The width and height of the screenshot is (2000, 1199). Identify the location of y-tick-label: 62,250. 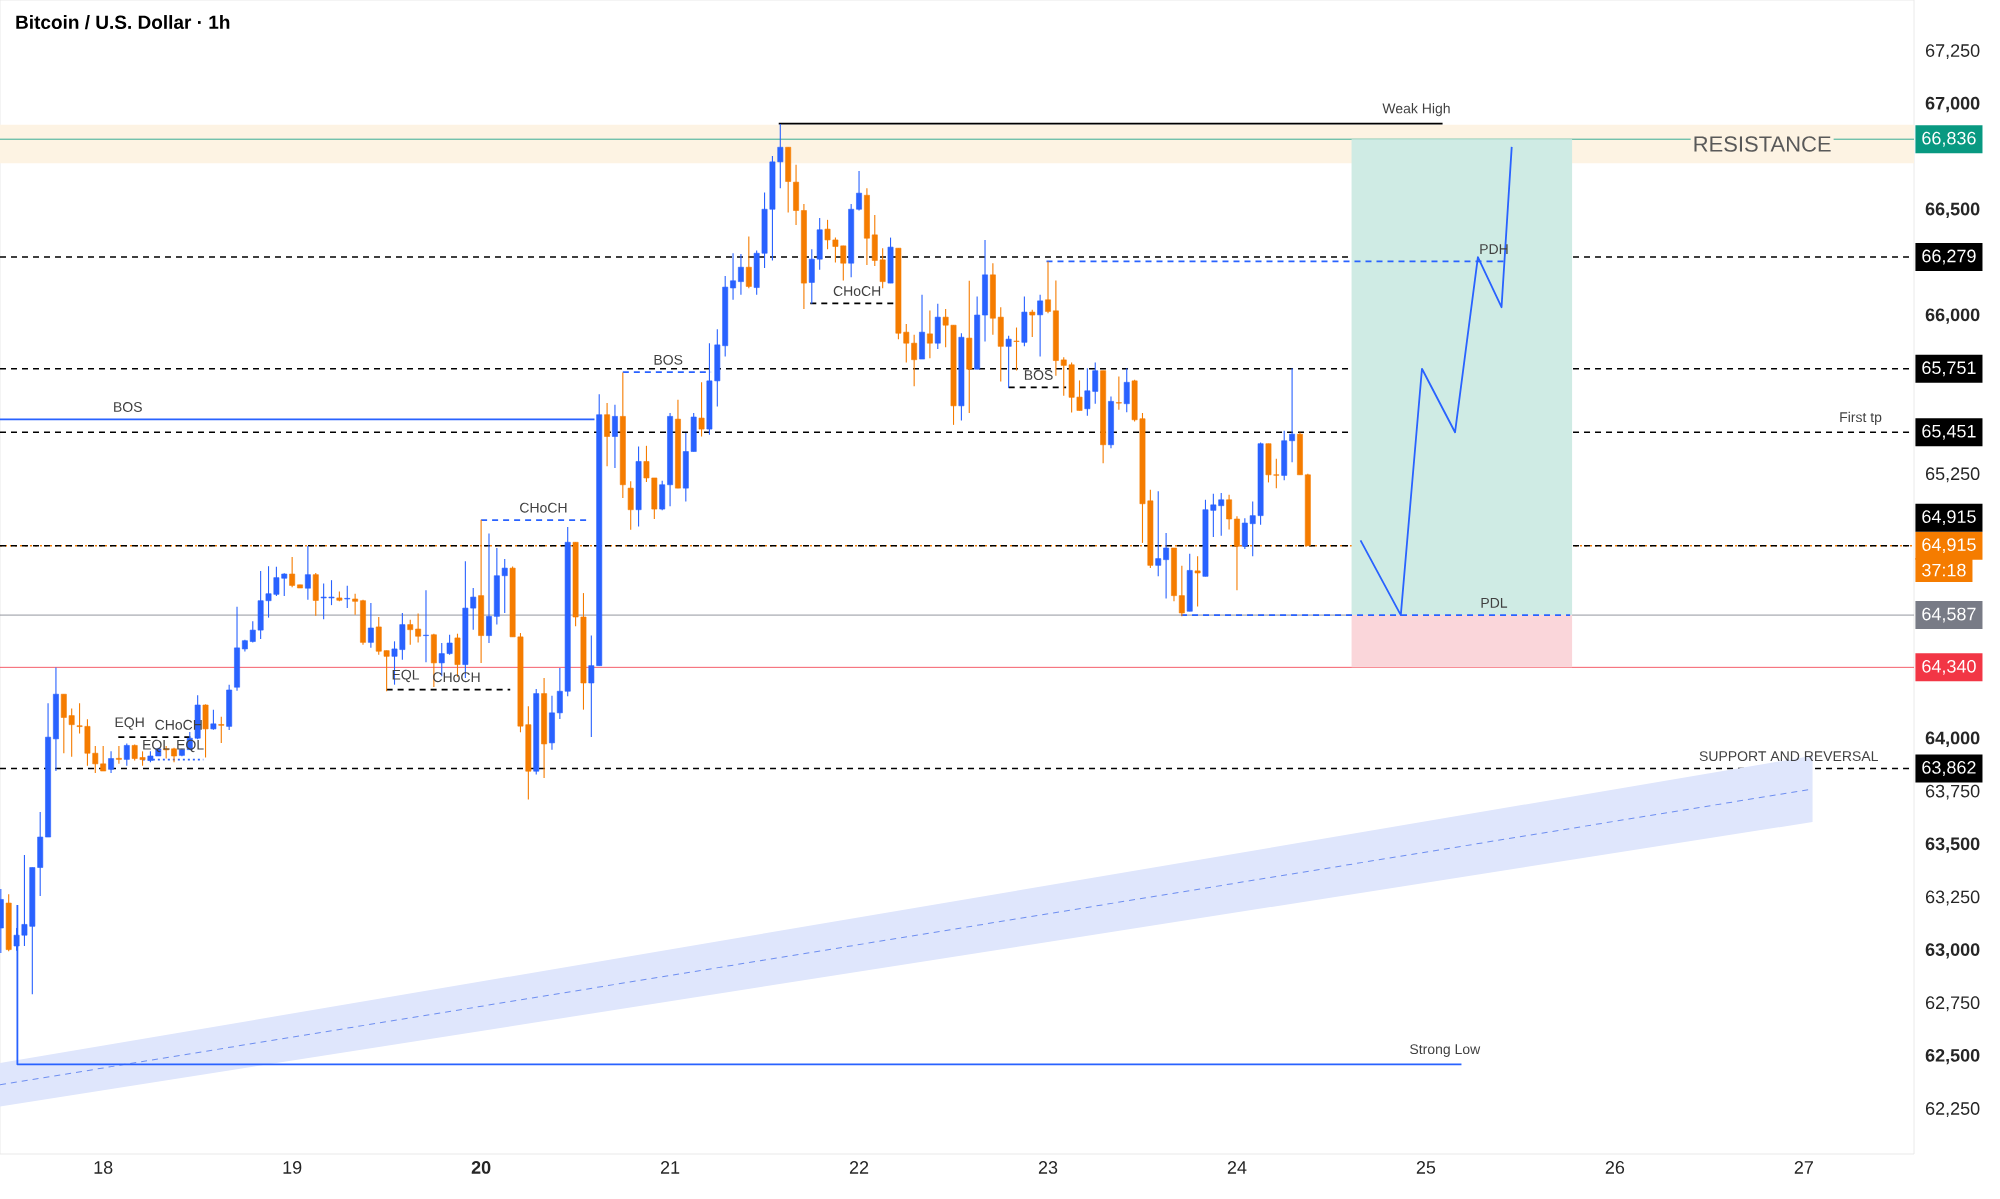
(1953, 1109).